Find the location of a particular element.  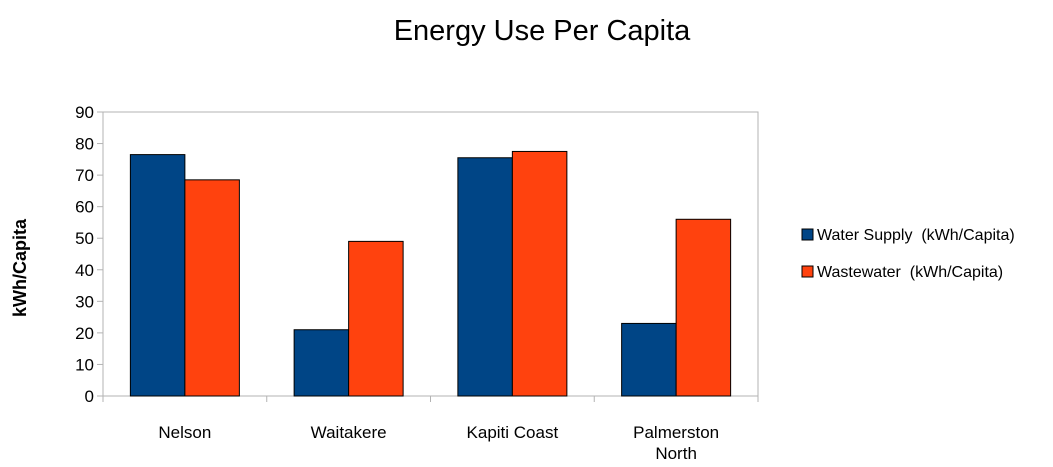

y-tick-label: 20 is located at coordinates (84, 333).